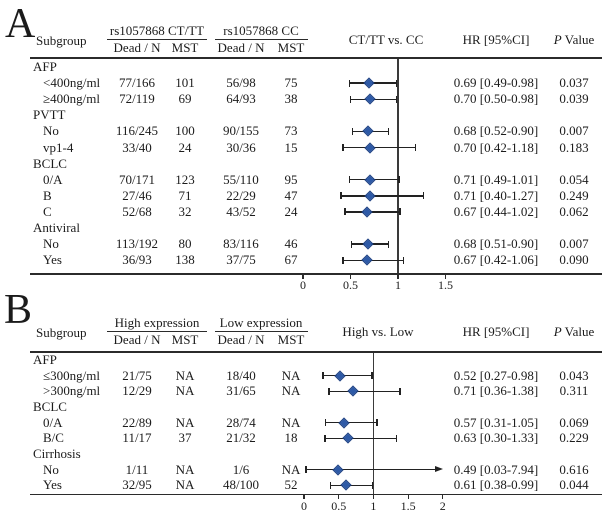 The width and height of the screenshot is (611, 518). Describe the element at coordinates (241, 422) in the screenshot. I see `dead-n-value: 28/74` at that location.